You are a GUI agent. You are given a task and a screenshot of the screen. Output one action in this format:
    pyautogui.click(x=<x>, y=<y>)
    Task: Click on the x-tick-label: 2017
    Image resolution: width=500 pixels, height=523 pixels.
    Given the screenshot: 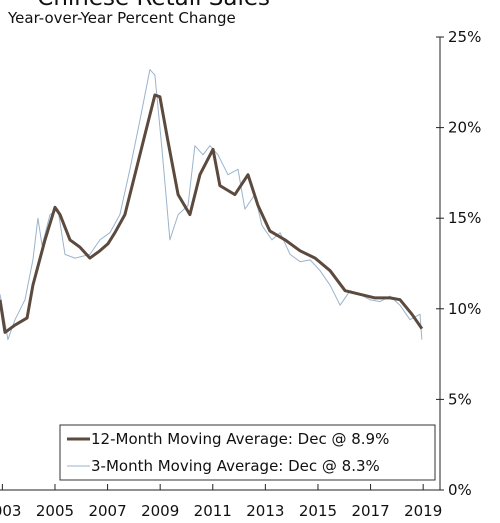 What is the action you would take?
    pyautogui.click(x=370, y=511)
    